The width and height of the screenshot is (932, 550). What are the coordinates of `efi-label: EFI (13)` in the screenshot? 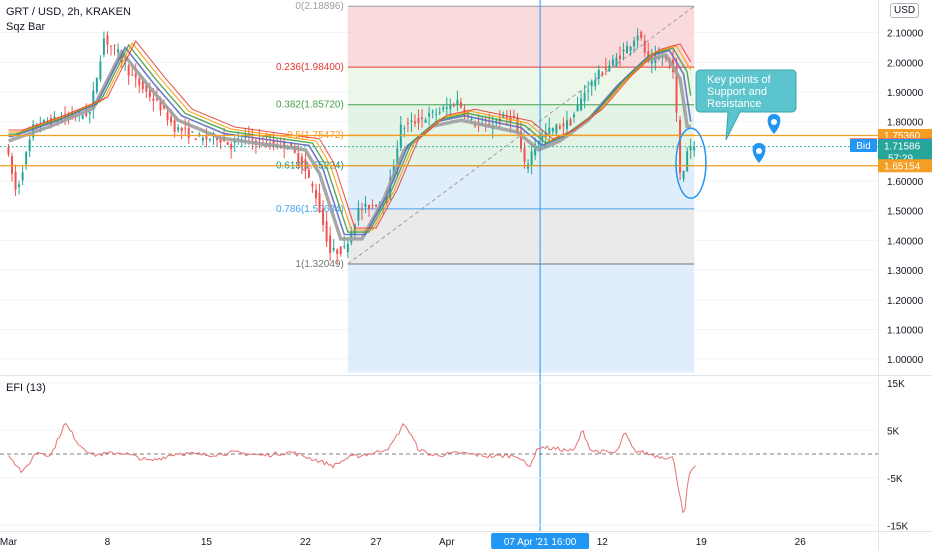 It's located at (26, 388).